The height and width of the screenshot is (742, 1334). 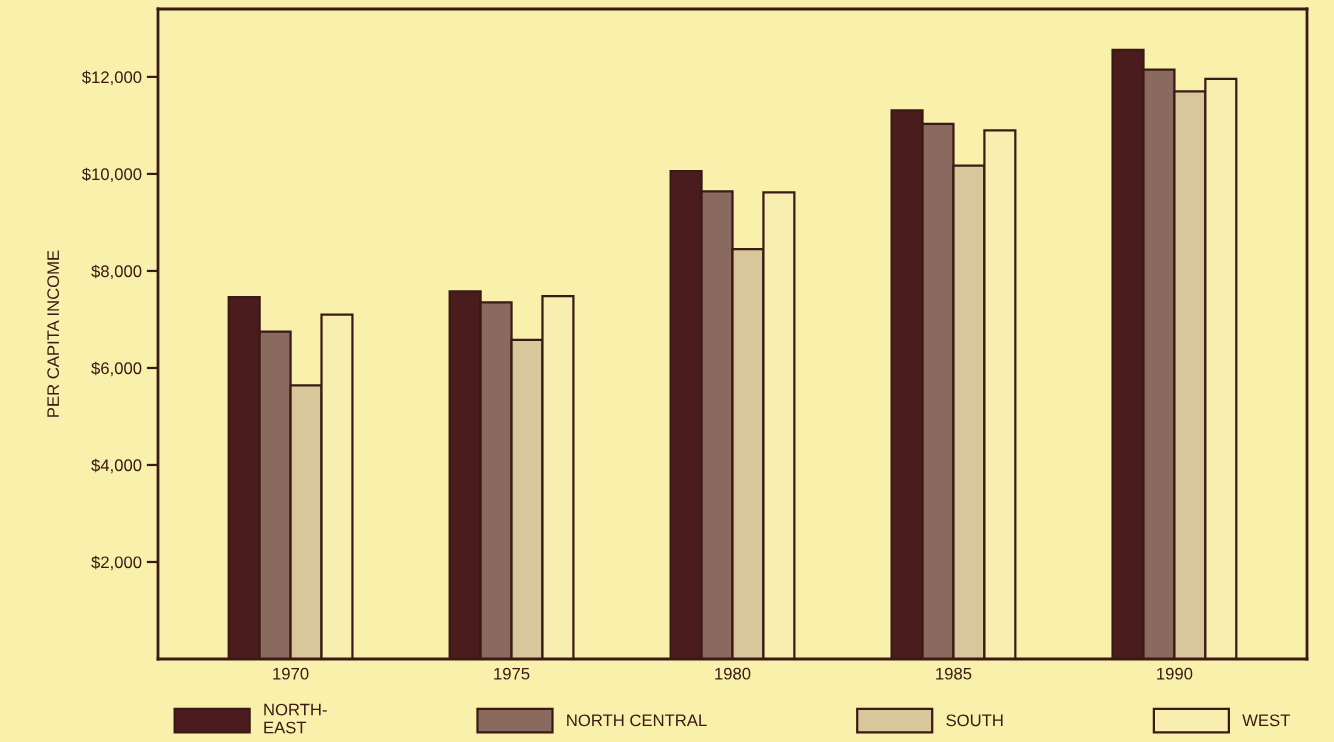 I want to click on legend-label: NORTH- EAST, so click(x=295, y=718).